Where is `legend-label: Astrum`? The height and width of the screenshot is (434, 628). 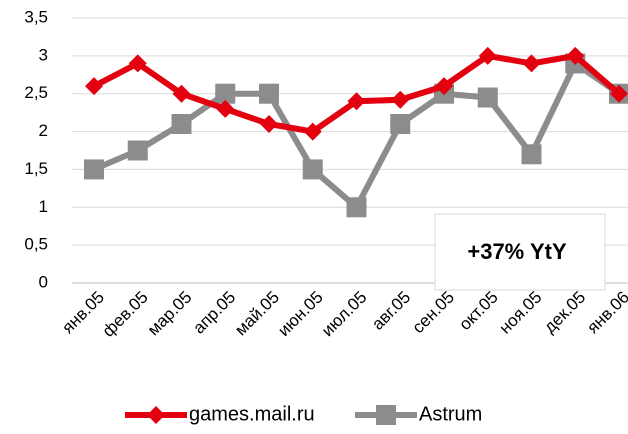 legend-label: Astrum is located at coordinates (450, 414).